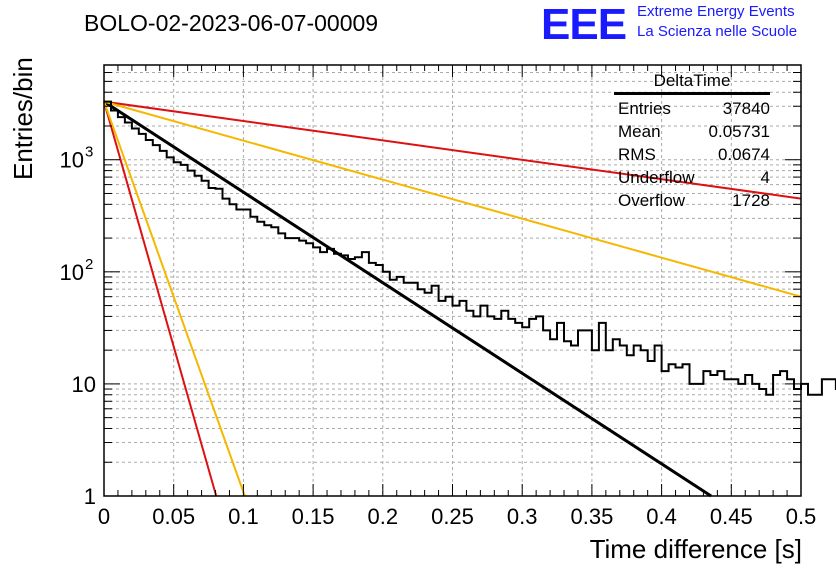 This screenshot has width=836, height=572. Describe the element at coordinates (313, 516) in the screenshot. I see `x-tick-label: 0.15` at that location.